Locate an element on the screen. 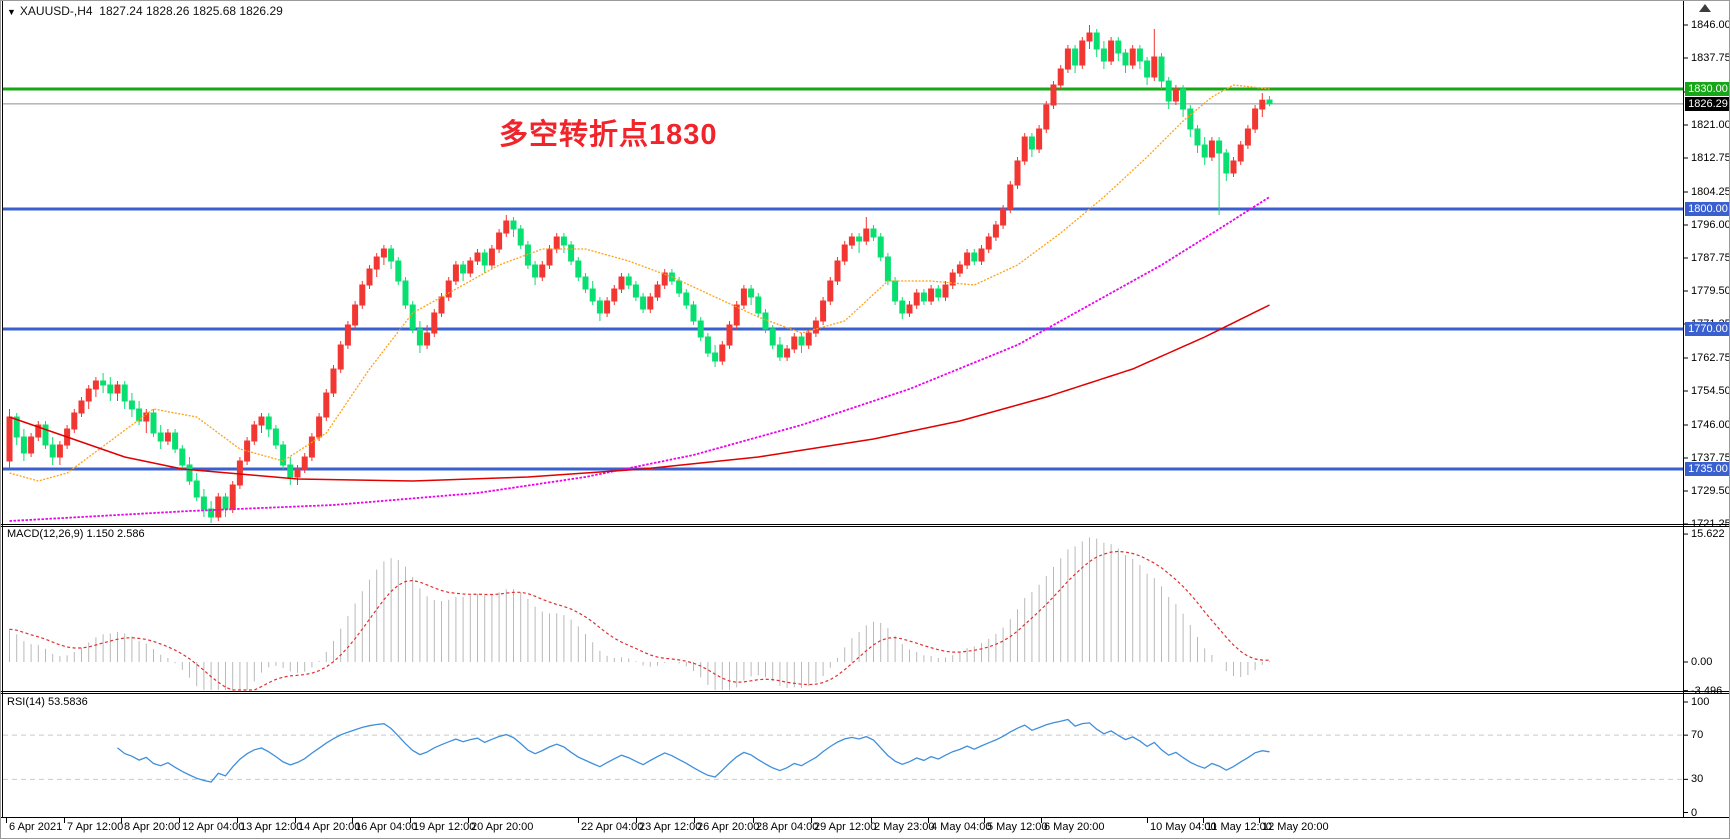 The image size is (1730, 839). time-axis-label: 2 May 23:00 is located at coordinates (904, 827).